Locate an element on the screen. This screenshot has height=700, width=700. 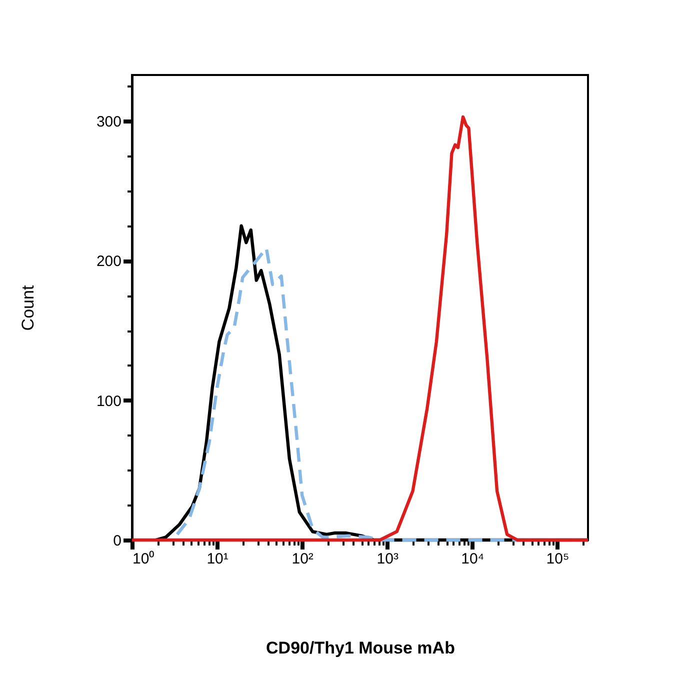
x-tick-label: 10⁰ is located at coordinates (143, 559).